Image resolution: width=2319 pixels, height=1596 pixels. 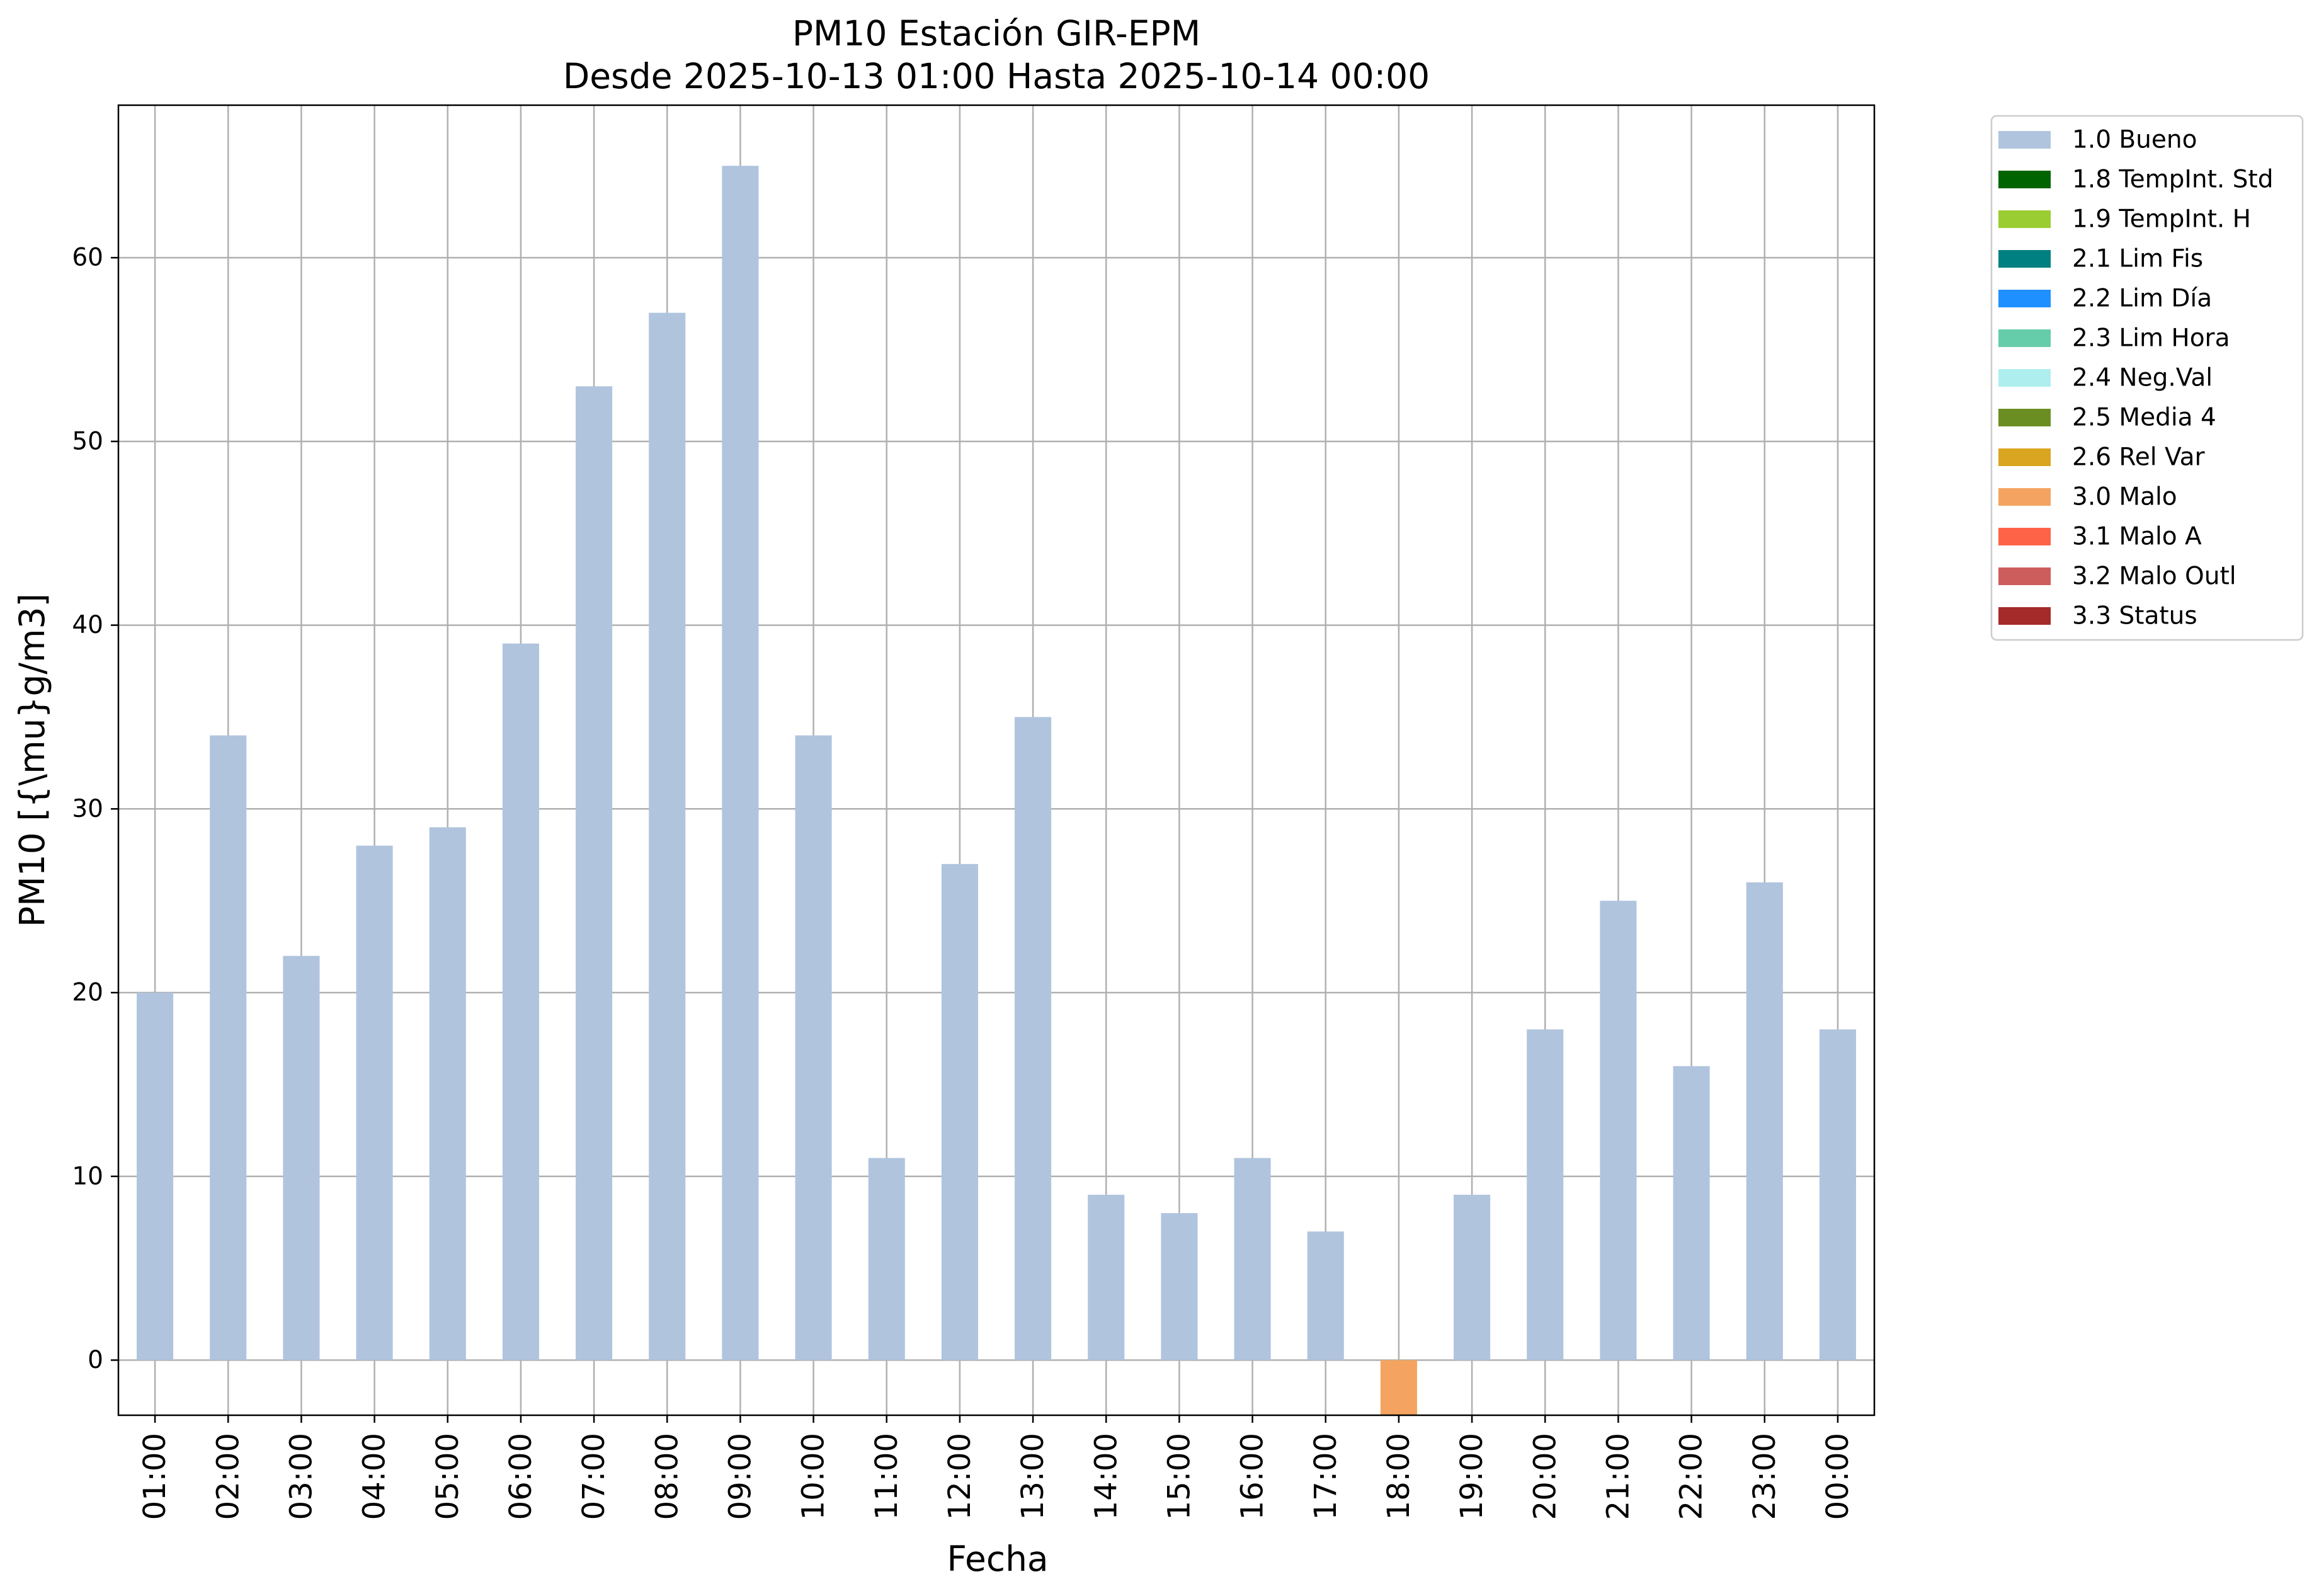 What do you see at coordinates (87, 1176) in the screenshot?
I see `y-tick-label: 10` at bounding box center [87, 1176].